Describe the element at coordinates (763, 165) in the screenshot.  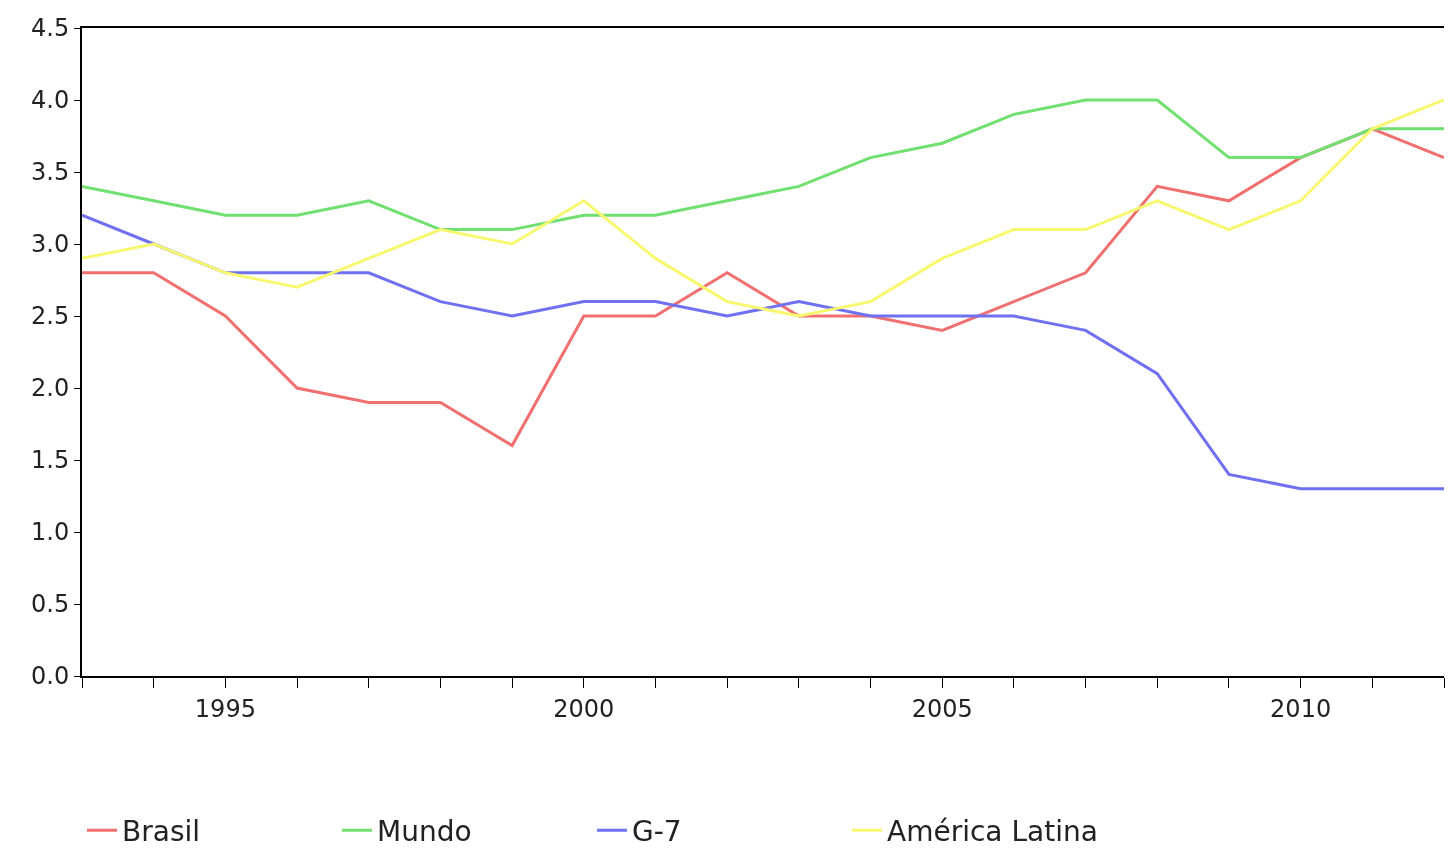
I see `line-series` at that location.